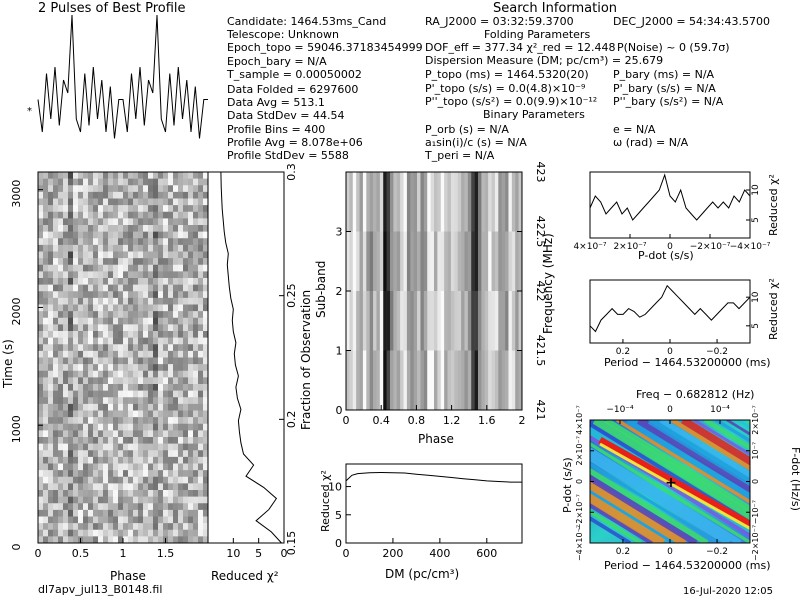  Describe the element at coordinates (291, 420) in the screenshot. I see `fraction-ytick-label: 0.2` at that location.